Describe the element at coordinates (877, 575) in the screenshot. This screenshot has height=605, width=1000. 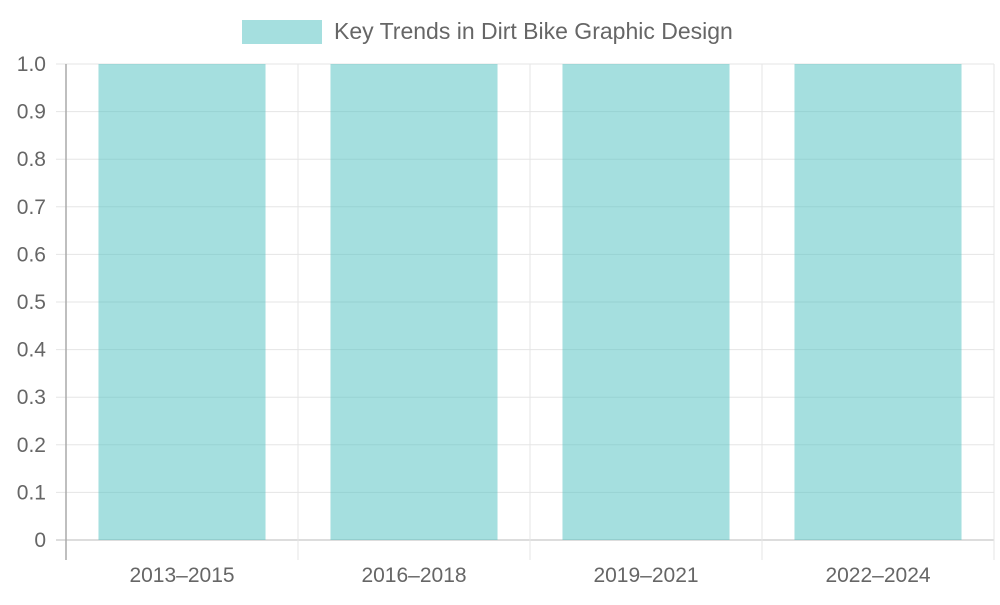
I see `x-tick-label: 2022–2024` at that location.